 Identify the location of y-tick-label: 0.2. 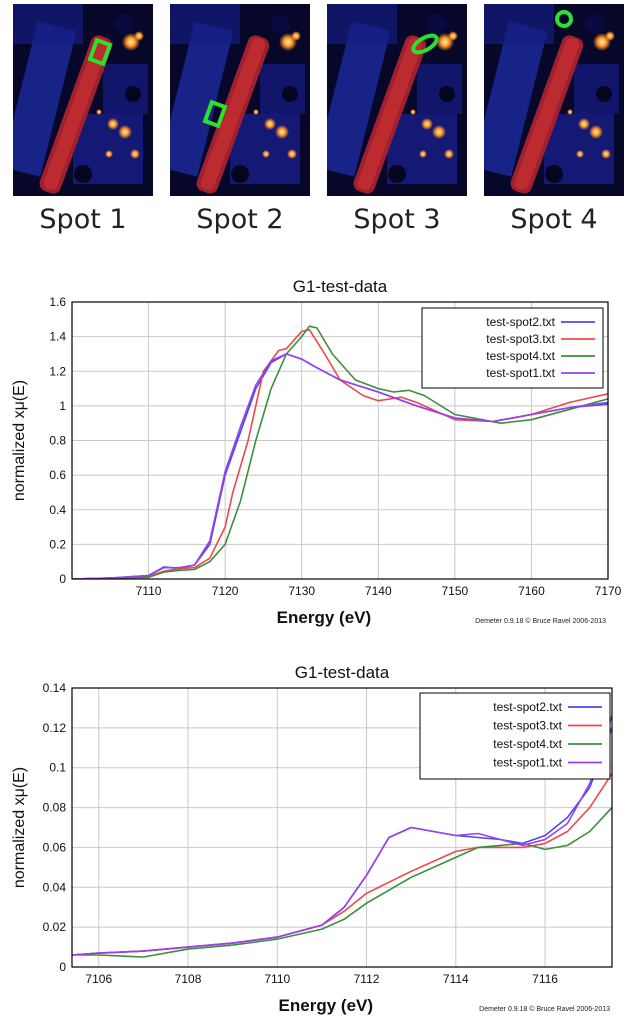
(57, 544).